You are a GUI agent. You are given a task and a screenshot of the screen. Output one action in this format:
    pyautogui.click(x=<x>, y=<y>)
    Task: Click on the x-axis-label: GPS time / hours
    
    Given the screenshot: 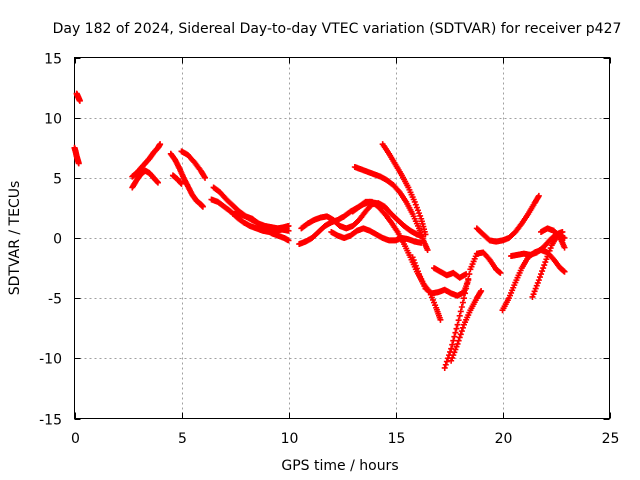 What is the action you would take?
    pyautogui.click(x=339, y=466)
    